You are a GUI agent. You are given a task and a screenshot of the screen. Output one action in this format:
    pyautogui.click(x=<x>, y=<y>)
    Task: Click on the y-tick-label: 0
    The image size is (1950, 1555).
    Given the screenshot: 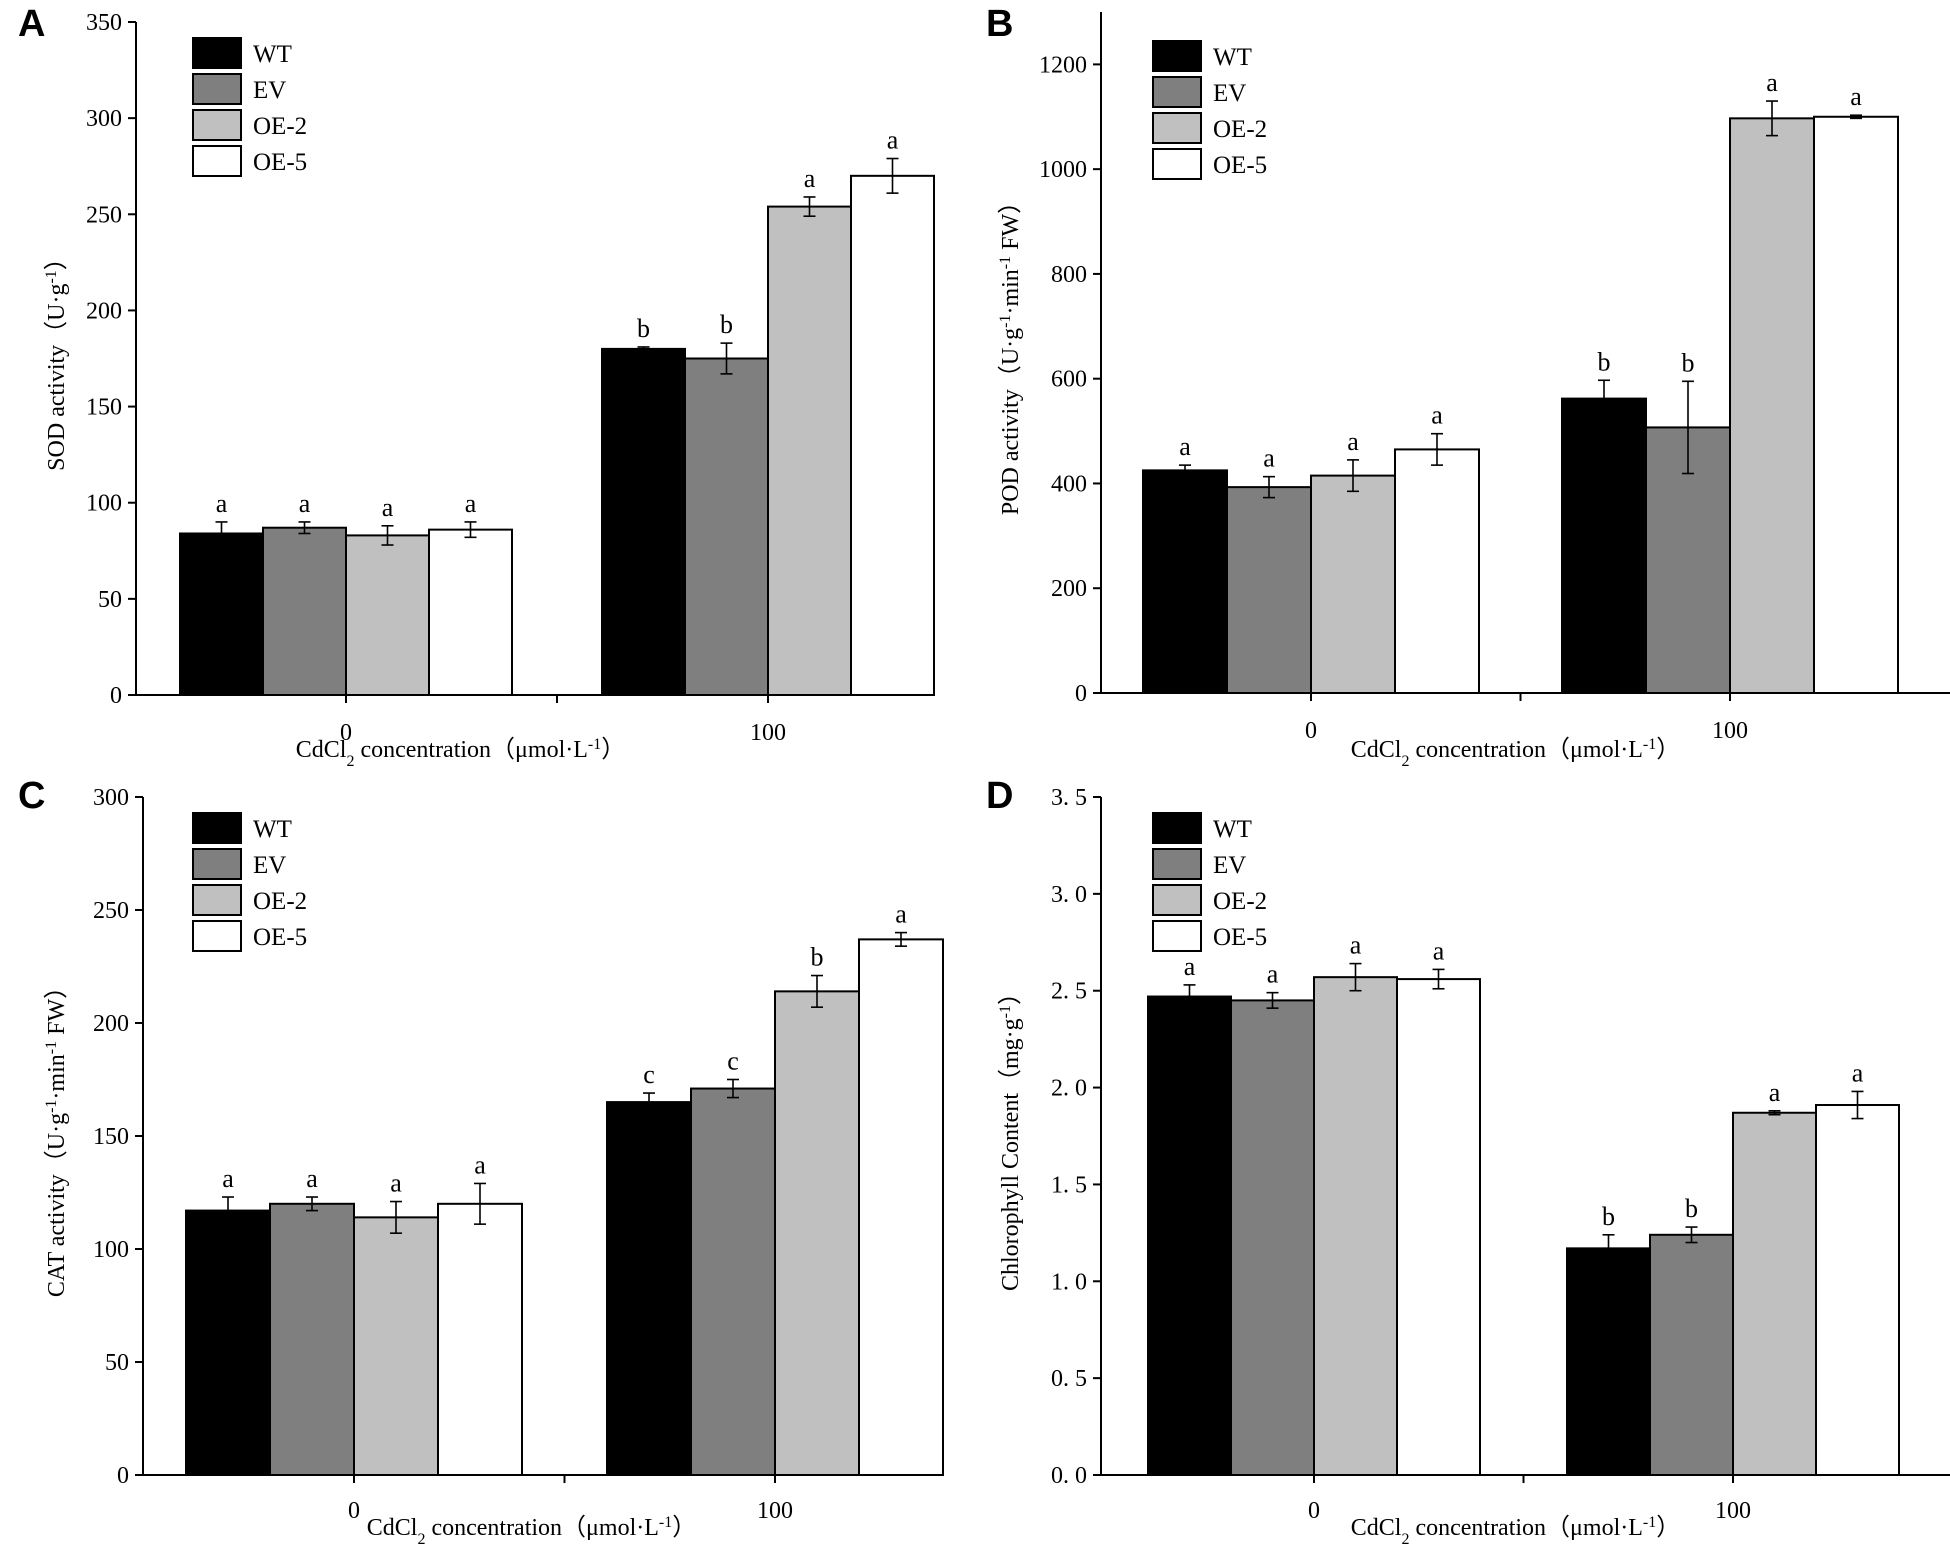 What is the action you would take?
    pyautogui.click(x=123, y=1476)
    